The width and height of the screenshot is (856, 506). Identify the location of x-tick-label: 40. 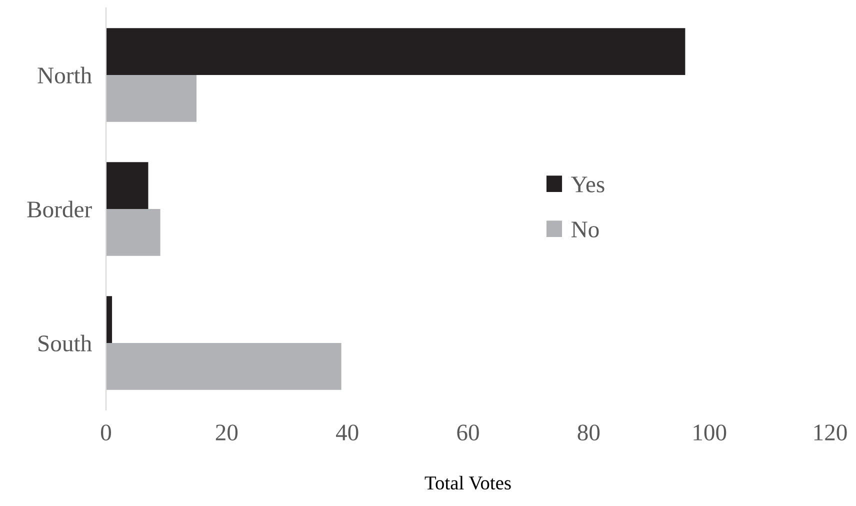
(347, 432).